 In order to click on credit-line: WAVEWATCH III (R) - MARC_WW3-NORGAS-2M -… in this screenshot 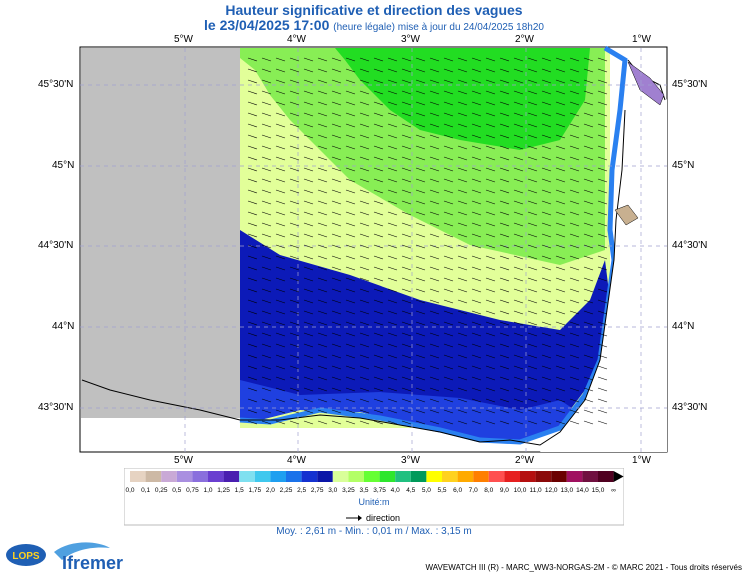, I will do `click(583, 567)`.